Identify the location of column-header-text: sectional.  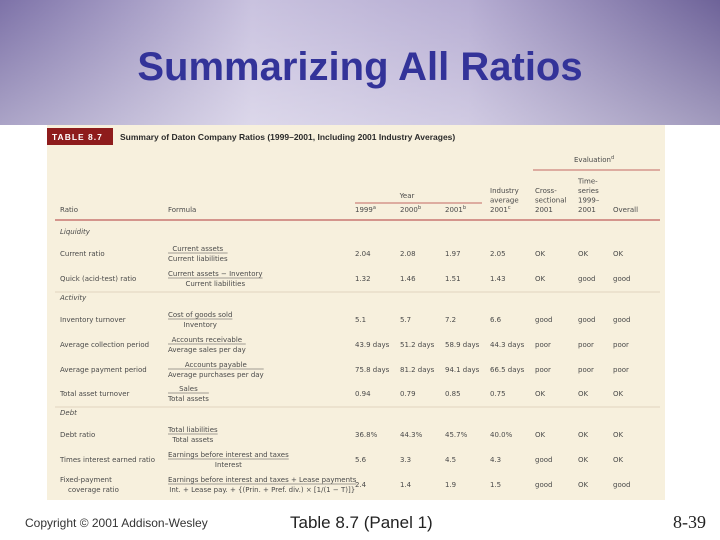
(551, 201).